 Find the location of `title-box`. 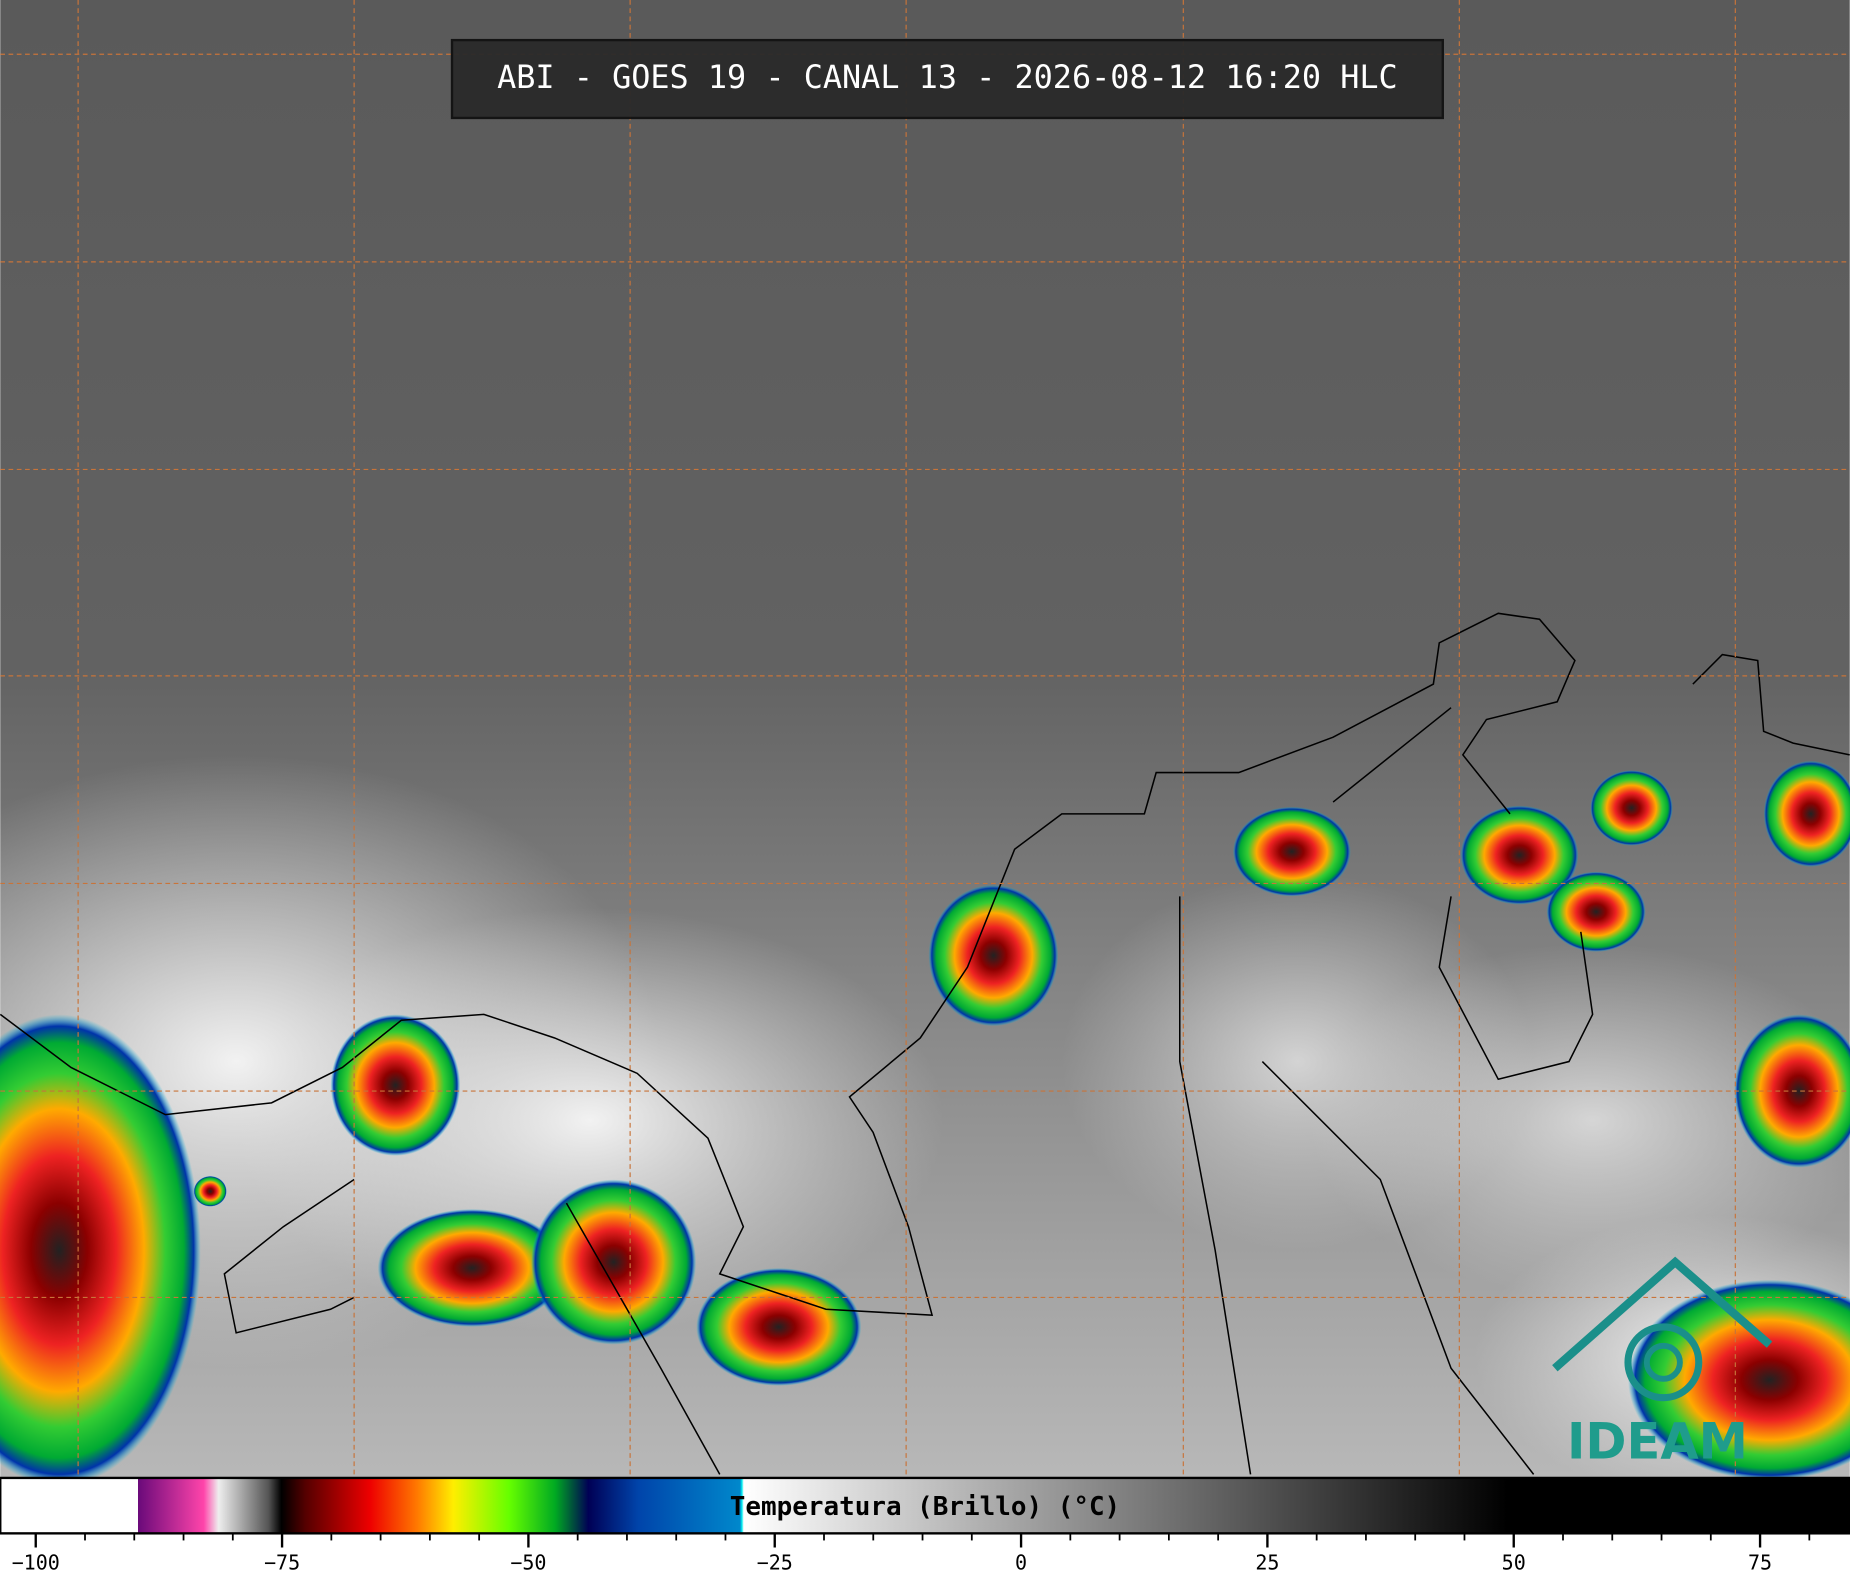

title-box is located at coordinates (947, 79).